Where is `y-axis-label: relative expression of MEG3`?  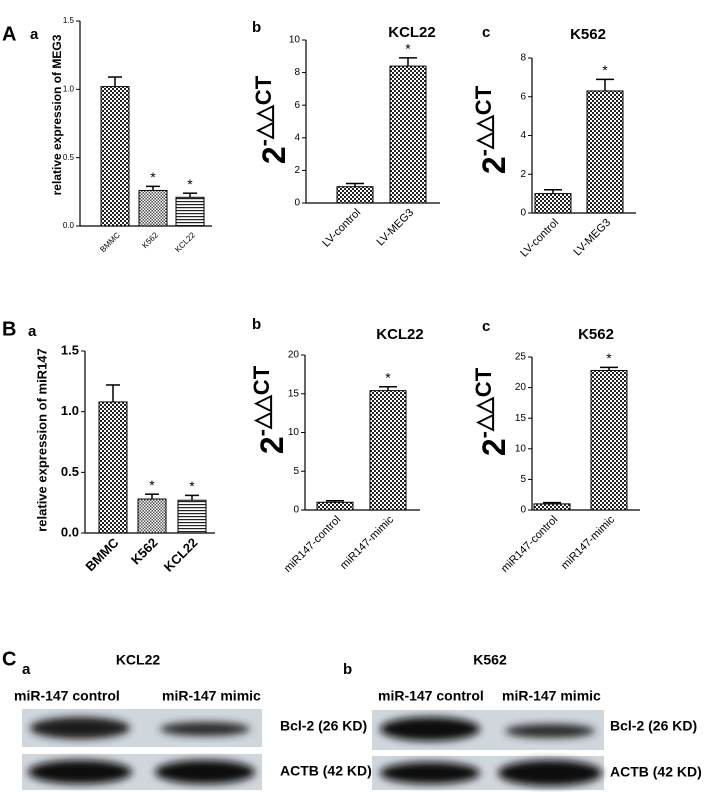 y-axis-label: relative expression of MEG3 is located at coordinates (57, 114).